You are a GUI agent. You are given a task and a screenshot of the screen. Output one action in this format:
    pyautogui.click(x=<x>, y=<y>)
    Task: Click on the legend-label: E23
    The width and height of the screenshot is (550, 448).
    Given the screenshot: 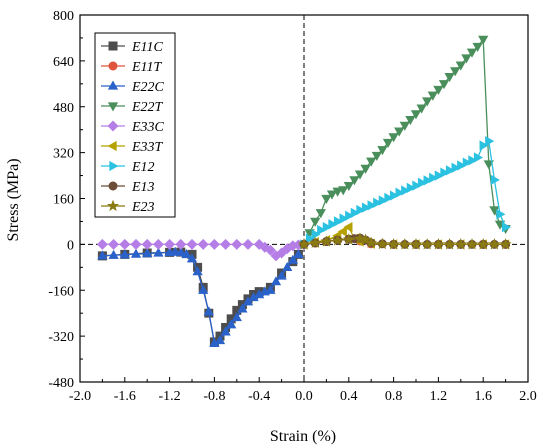 What is the action you would take?
    pyautogui.click(x=143, y=207)
    